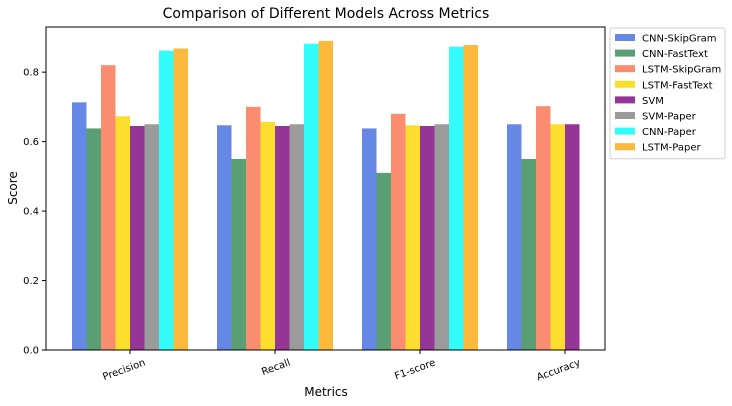 Image resolution: width=732 pixels, height=406 pixels. Describe the element at coordinates (296, 237) in the screenshot. I see `bar-svm-paper-recall` at that location.